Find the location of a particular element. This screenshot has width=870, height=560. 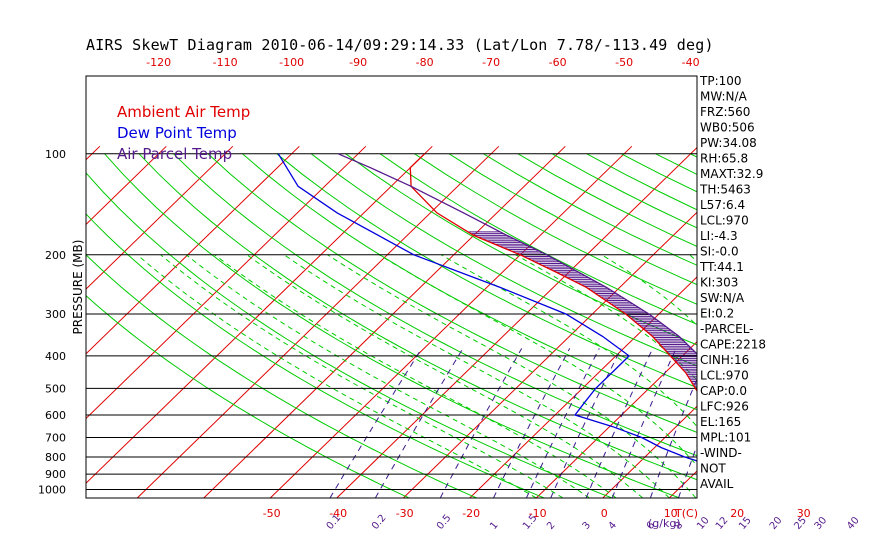

stat-entry: TP:100 is located at coordinates (720, 81).